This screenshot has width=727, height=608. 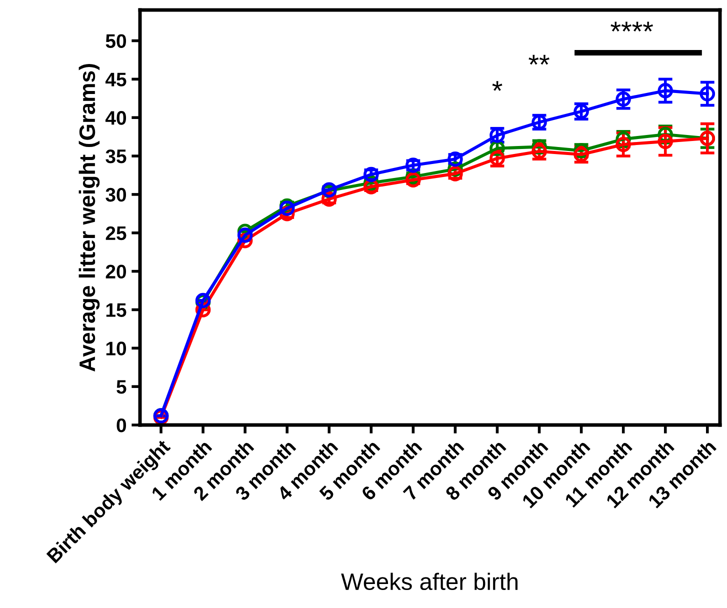 What do you see at coordinates (116, 41) in the screenshot?
I see `y-tick-label: 50` at bounding box center [116, 41].